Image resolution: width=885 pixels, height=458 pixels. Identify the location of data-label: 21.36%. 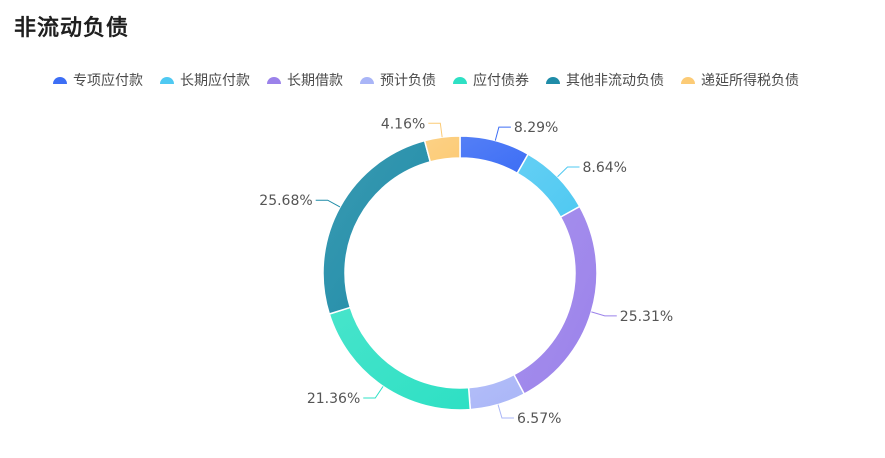
(333, 399).